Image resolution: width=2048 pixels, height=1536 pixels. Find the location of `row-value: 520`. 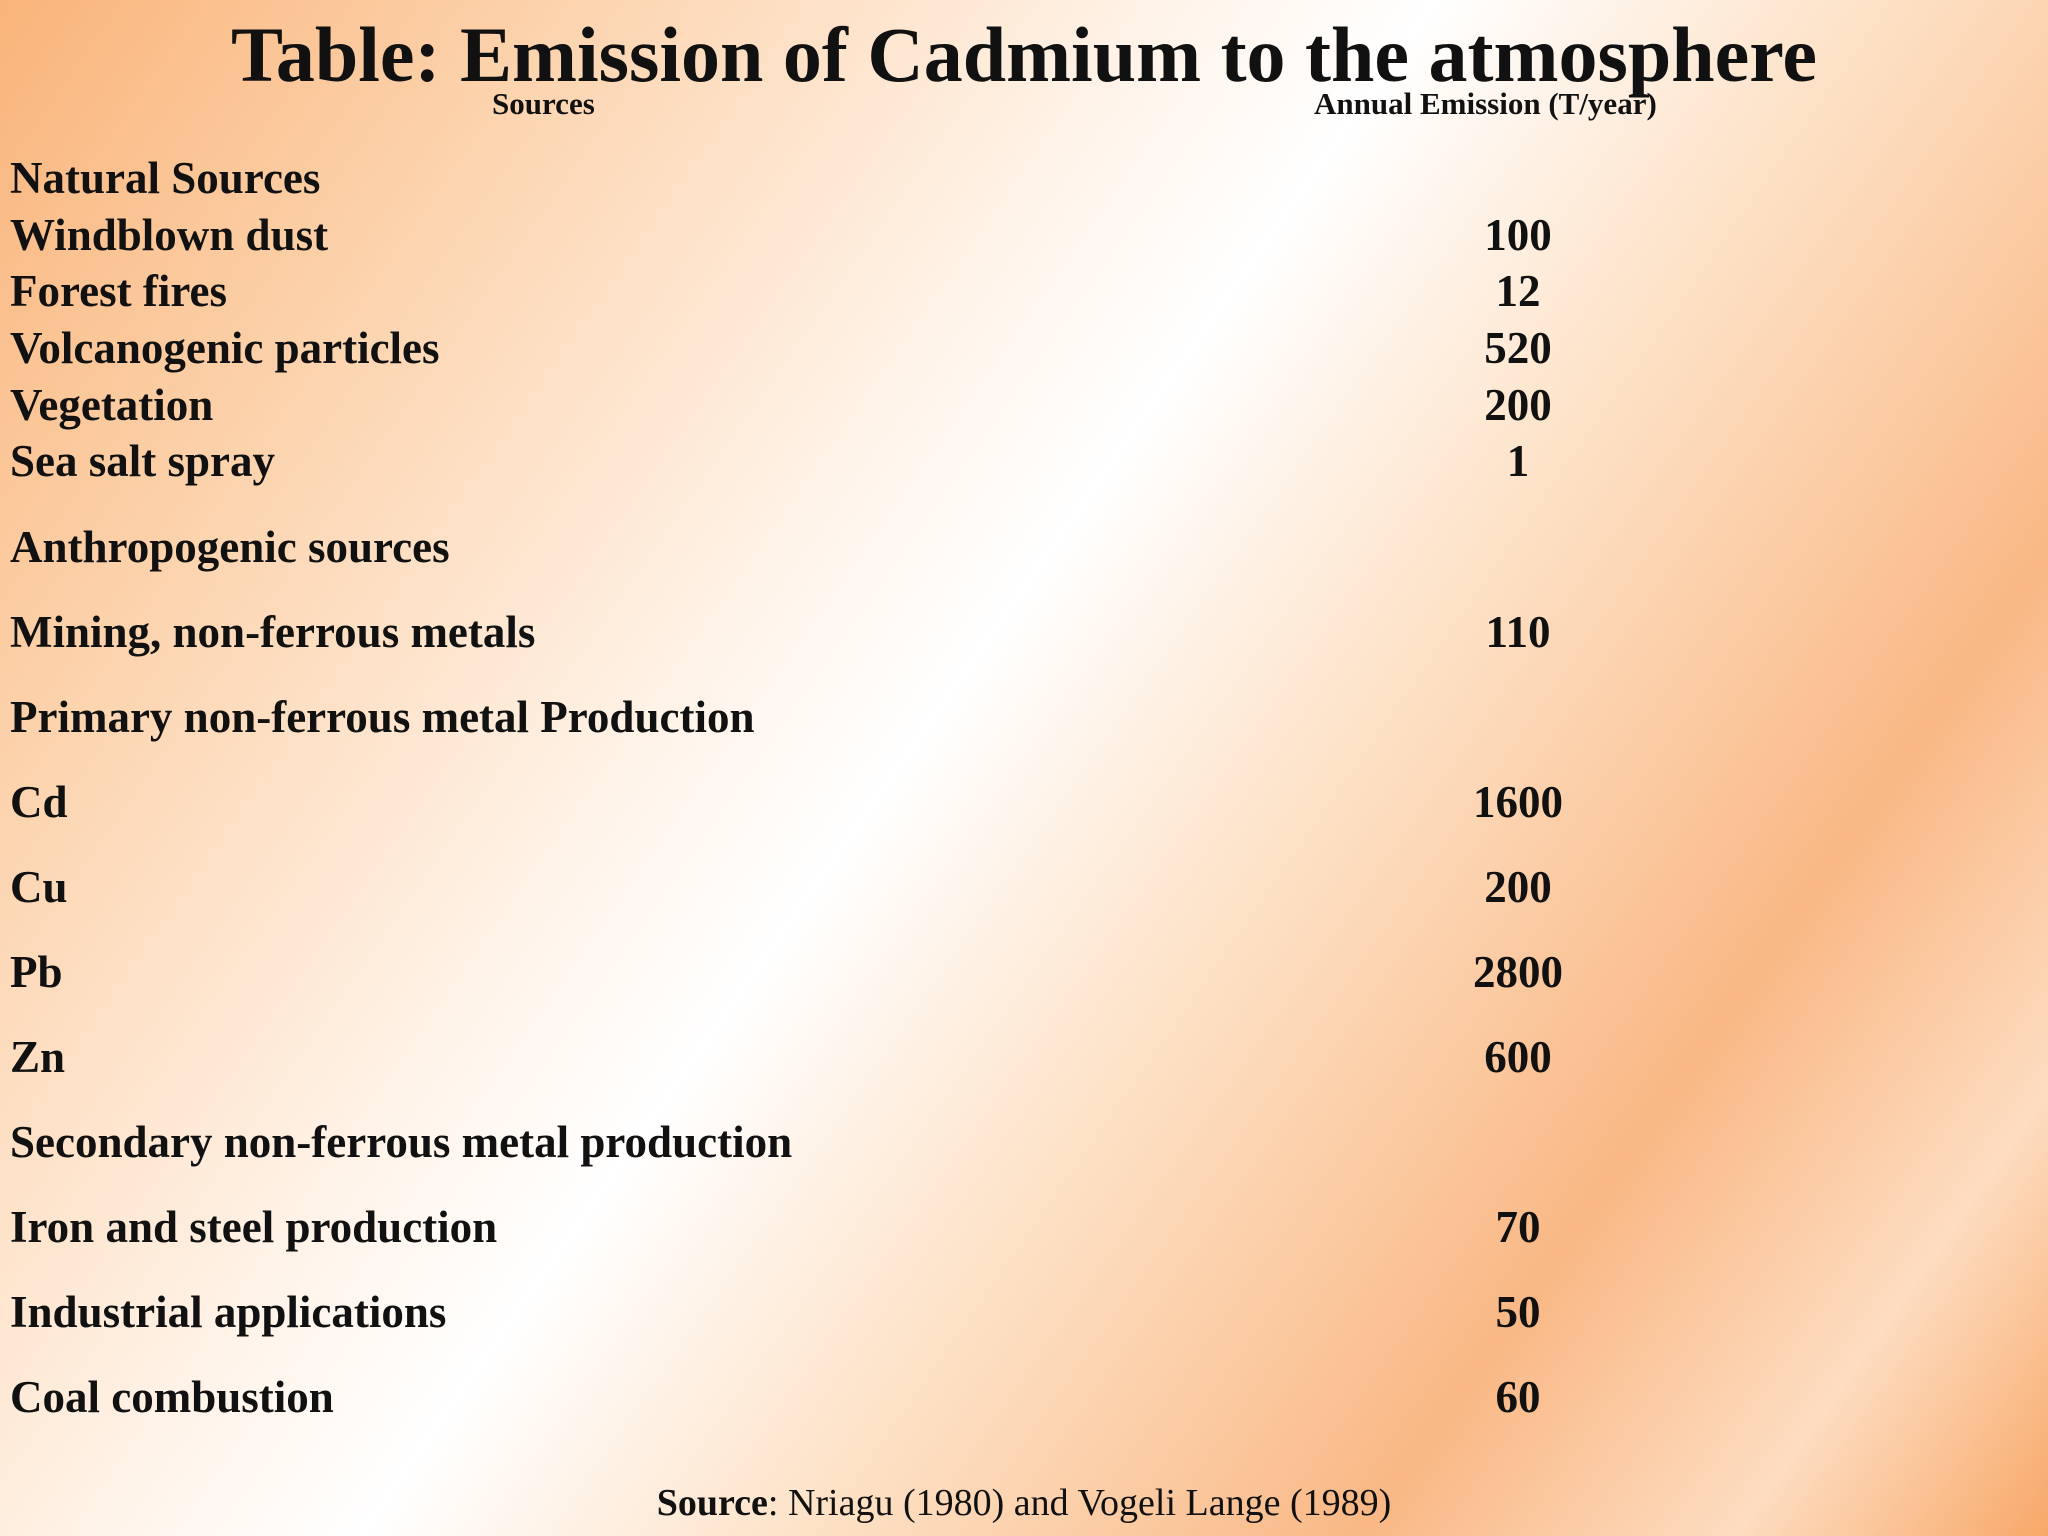

row-value: 520 is located at coordinates (1518, 348).